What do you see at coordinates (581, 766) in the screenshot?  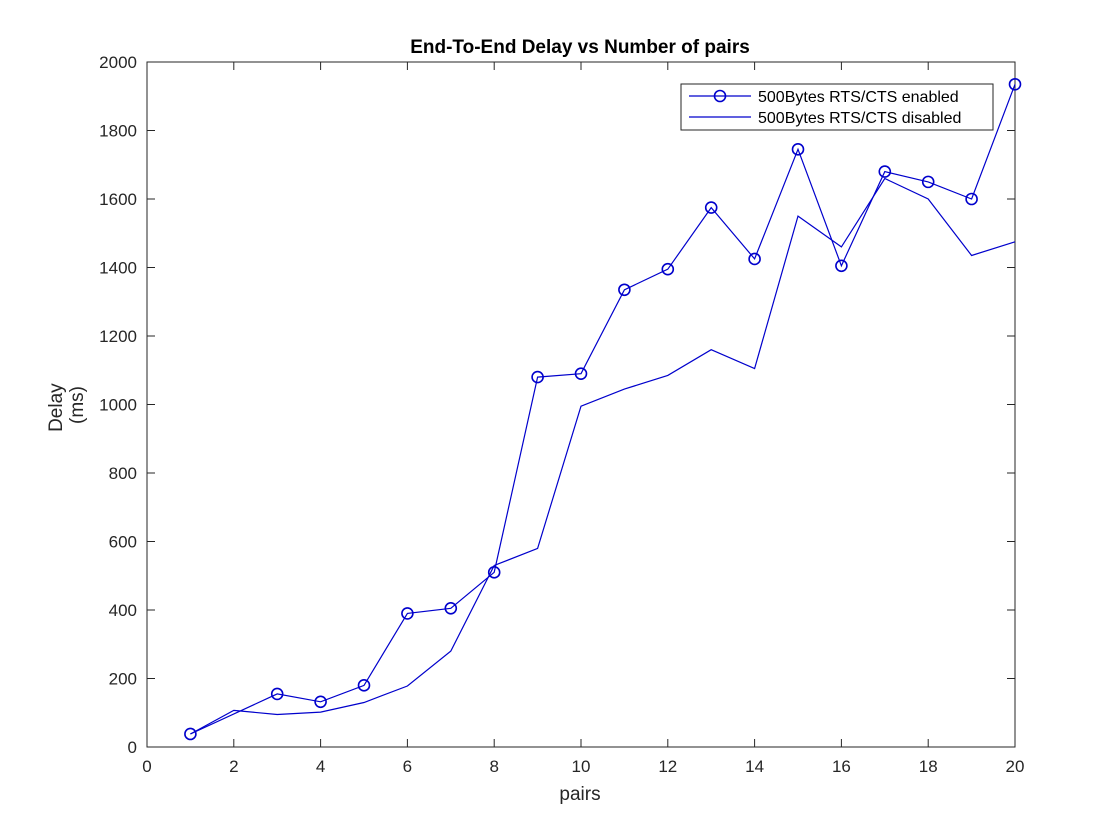 I see `x-tick-label: 10` at bounding box center [581, 766].